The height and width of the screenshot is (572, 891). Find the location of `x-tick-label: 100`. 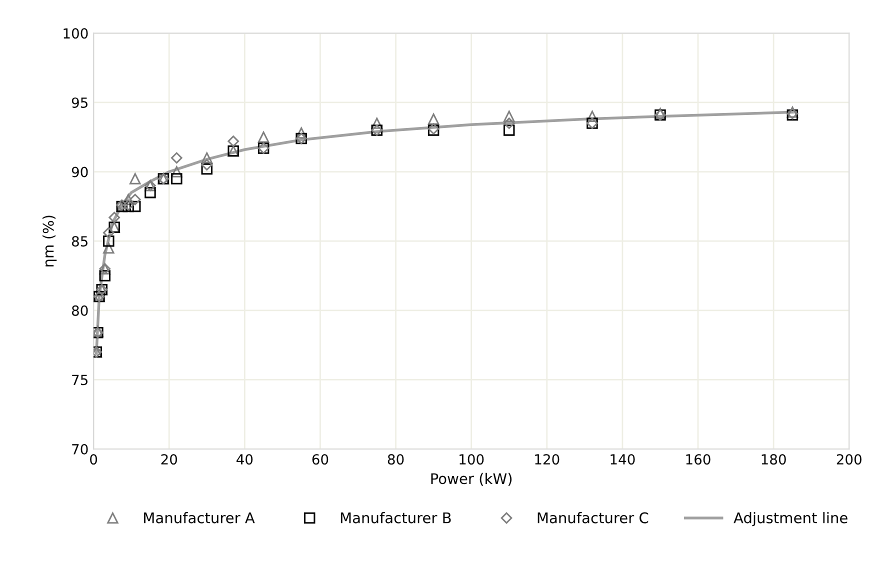

x-tick-label: 100 is located at coordinates (472, 459).